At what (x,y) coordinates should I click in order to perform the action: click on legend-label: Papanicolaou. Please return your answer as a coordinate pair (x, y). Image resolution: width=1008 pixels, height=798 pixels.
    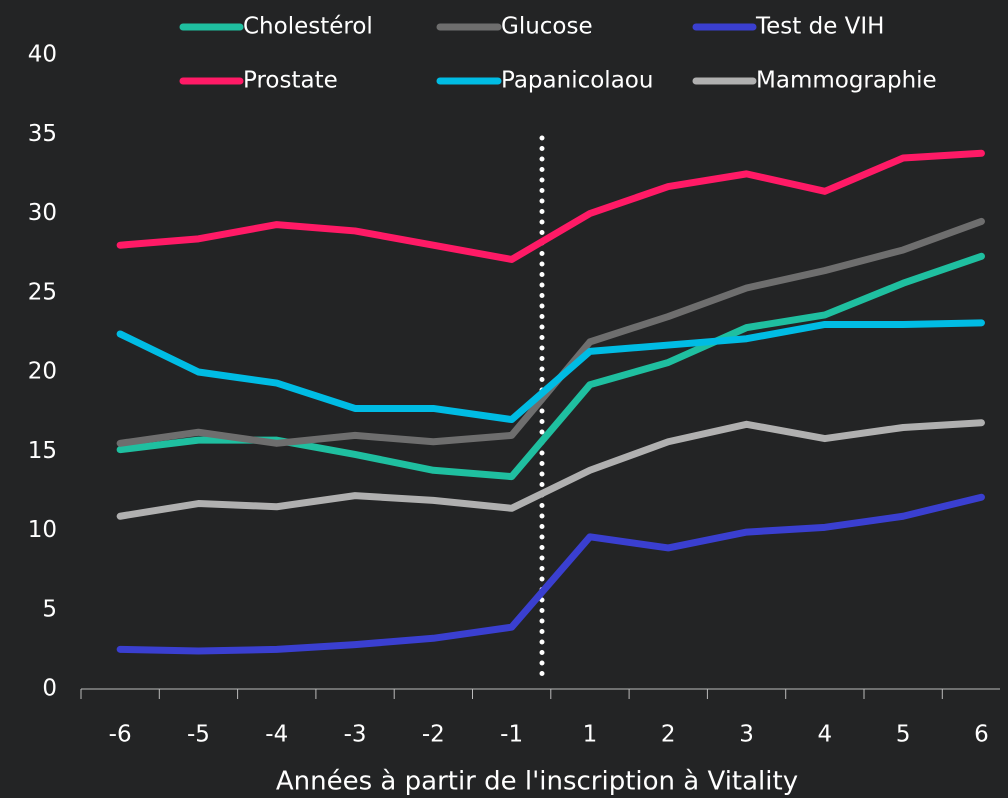
    Looking at the image, I should click on (577, 81).